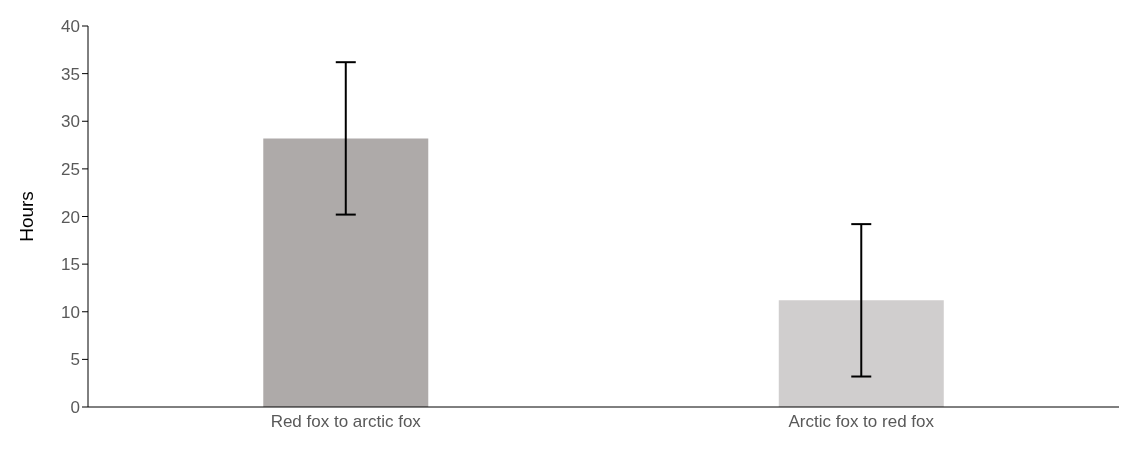  I want to click on y-tick-label: 0, so click(75, 408).